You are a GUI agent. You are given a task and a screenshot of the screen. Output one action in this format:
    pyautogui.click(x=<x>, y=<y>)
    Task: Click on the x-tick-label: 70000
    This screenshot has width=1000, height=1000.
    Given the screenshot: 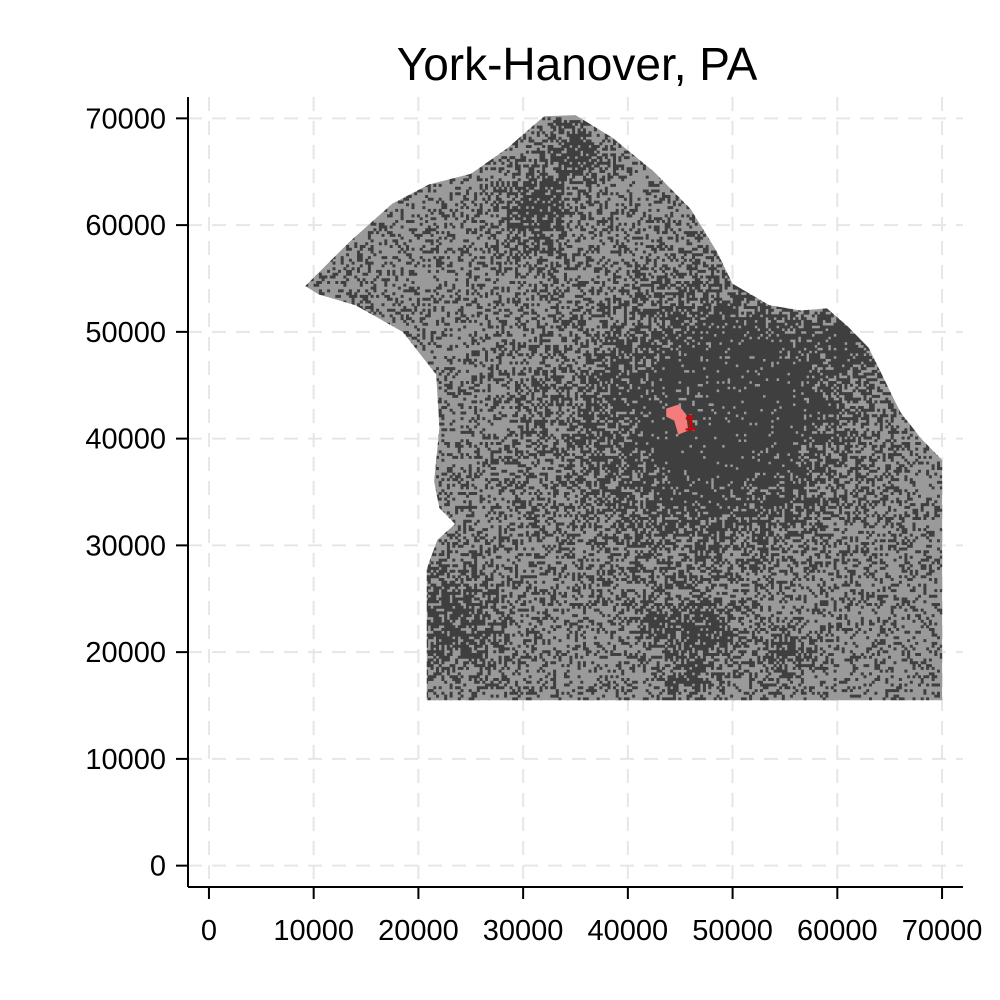 What is the action you would take?
    pyautogui.click(x=942, y=931)
    